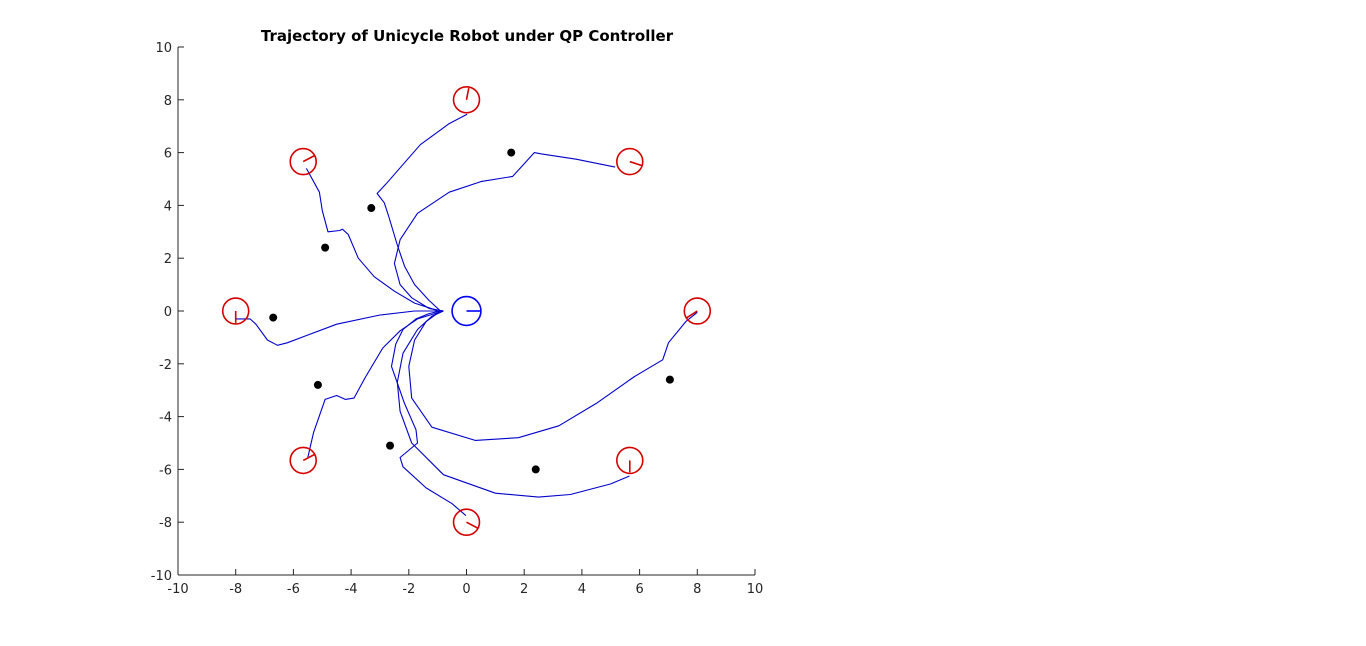 The width and height of the screenshot is (1366, 646). I want to click on x-tick-label: -8, so click(235, 589).